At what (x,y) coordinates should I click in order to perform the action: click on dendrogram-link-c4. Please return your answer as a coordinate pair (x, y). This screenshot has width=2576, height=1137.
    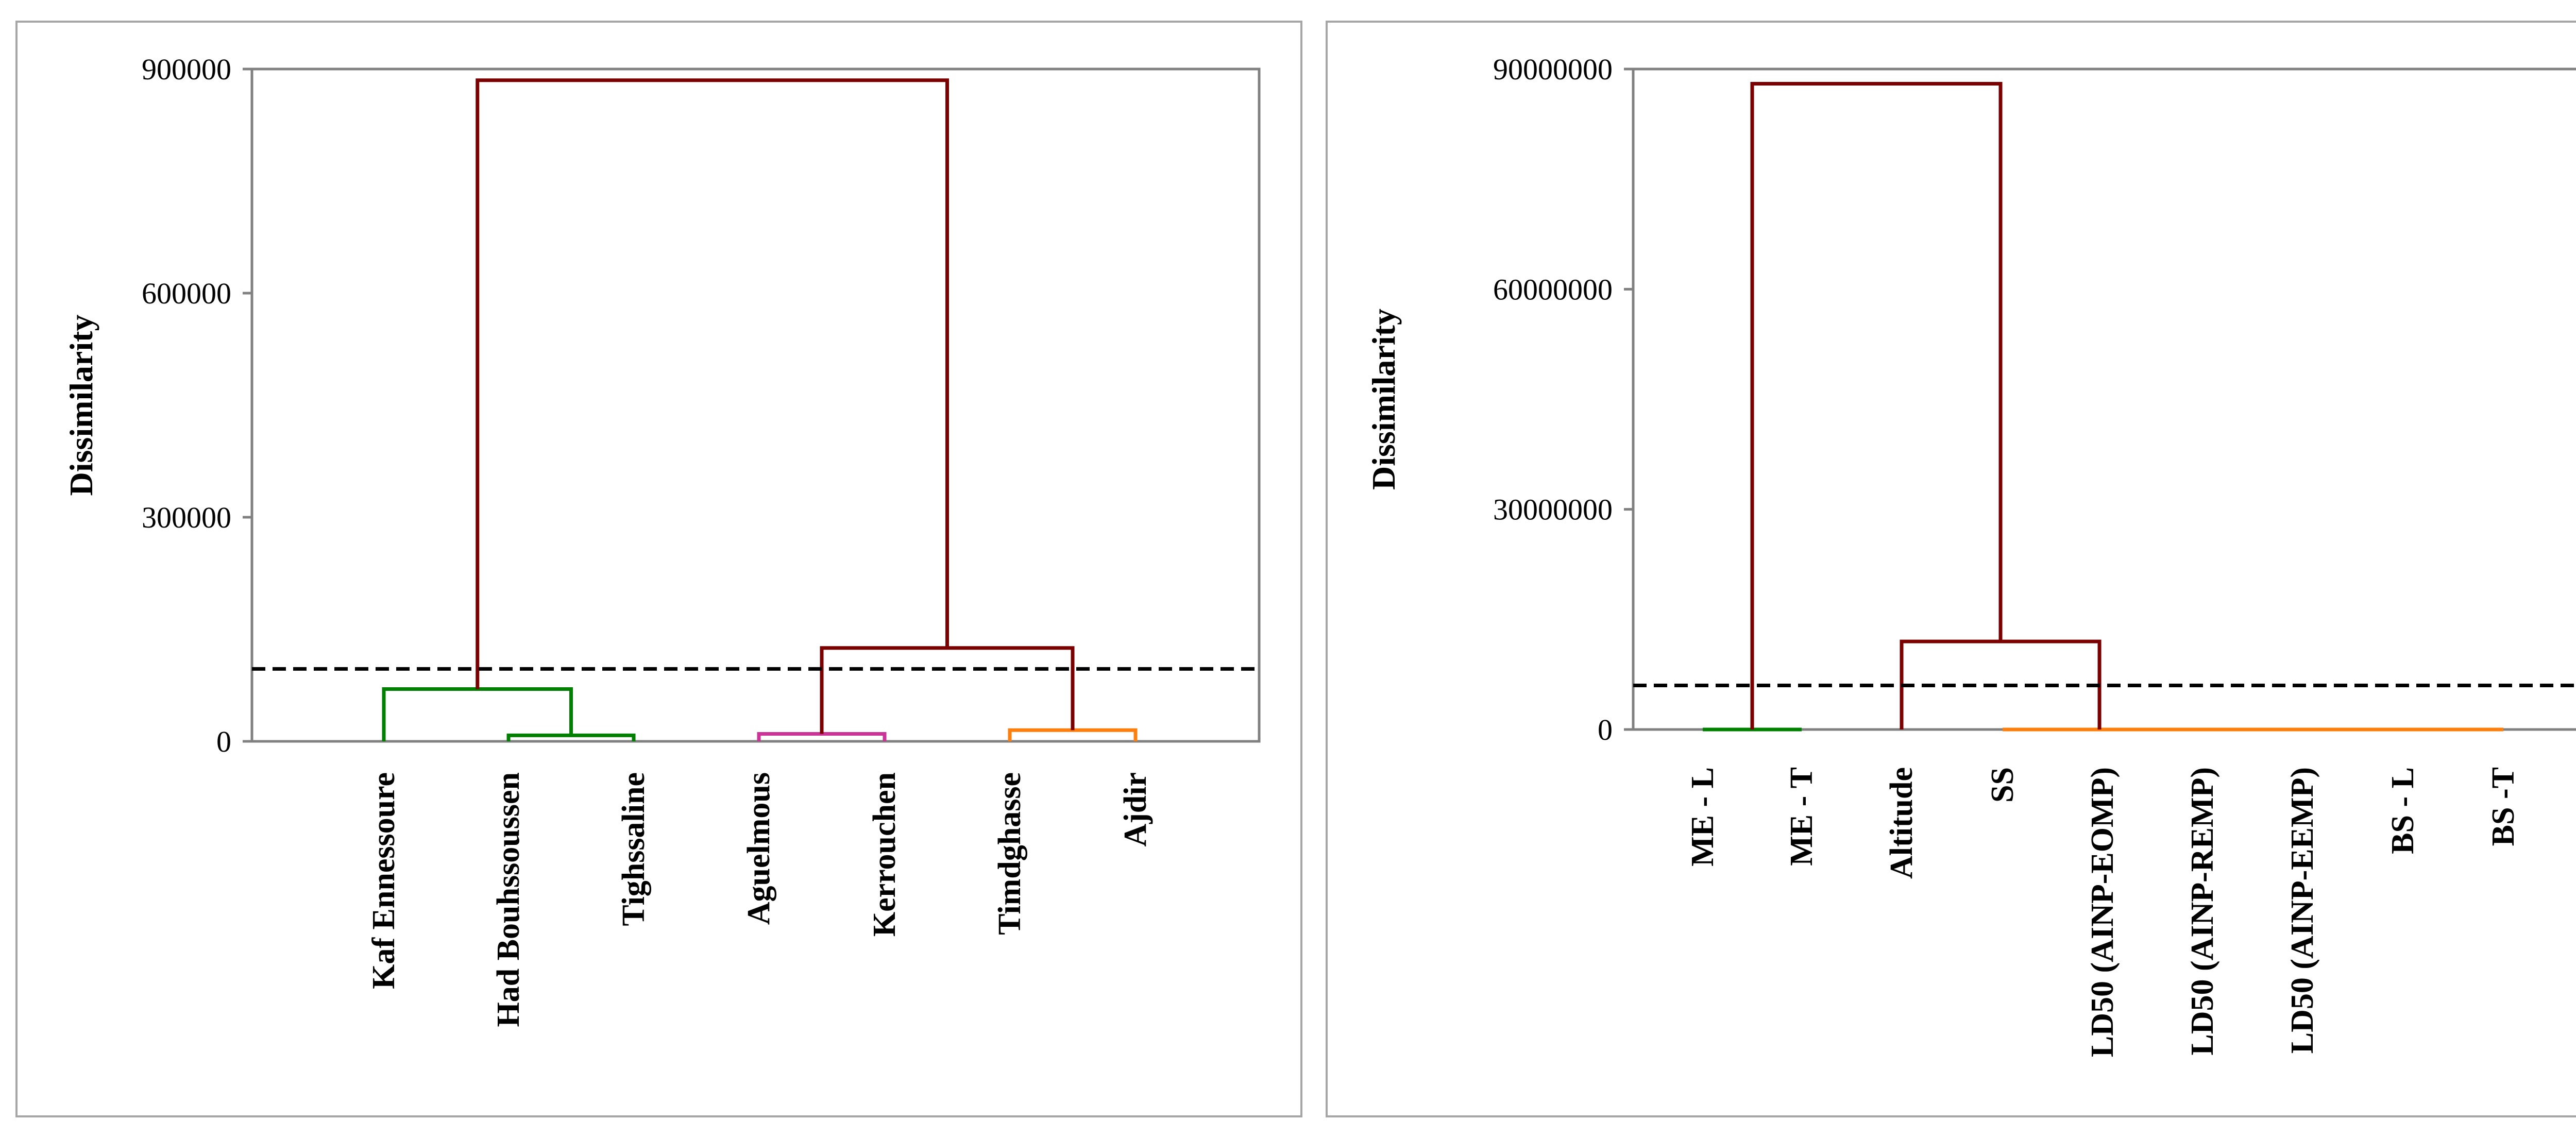
    Looking at the image, I should click on (1073, 734).